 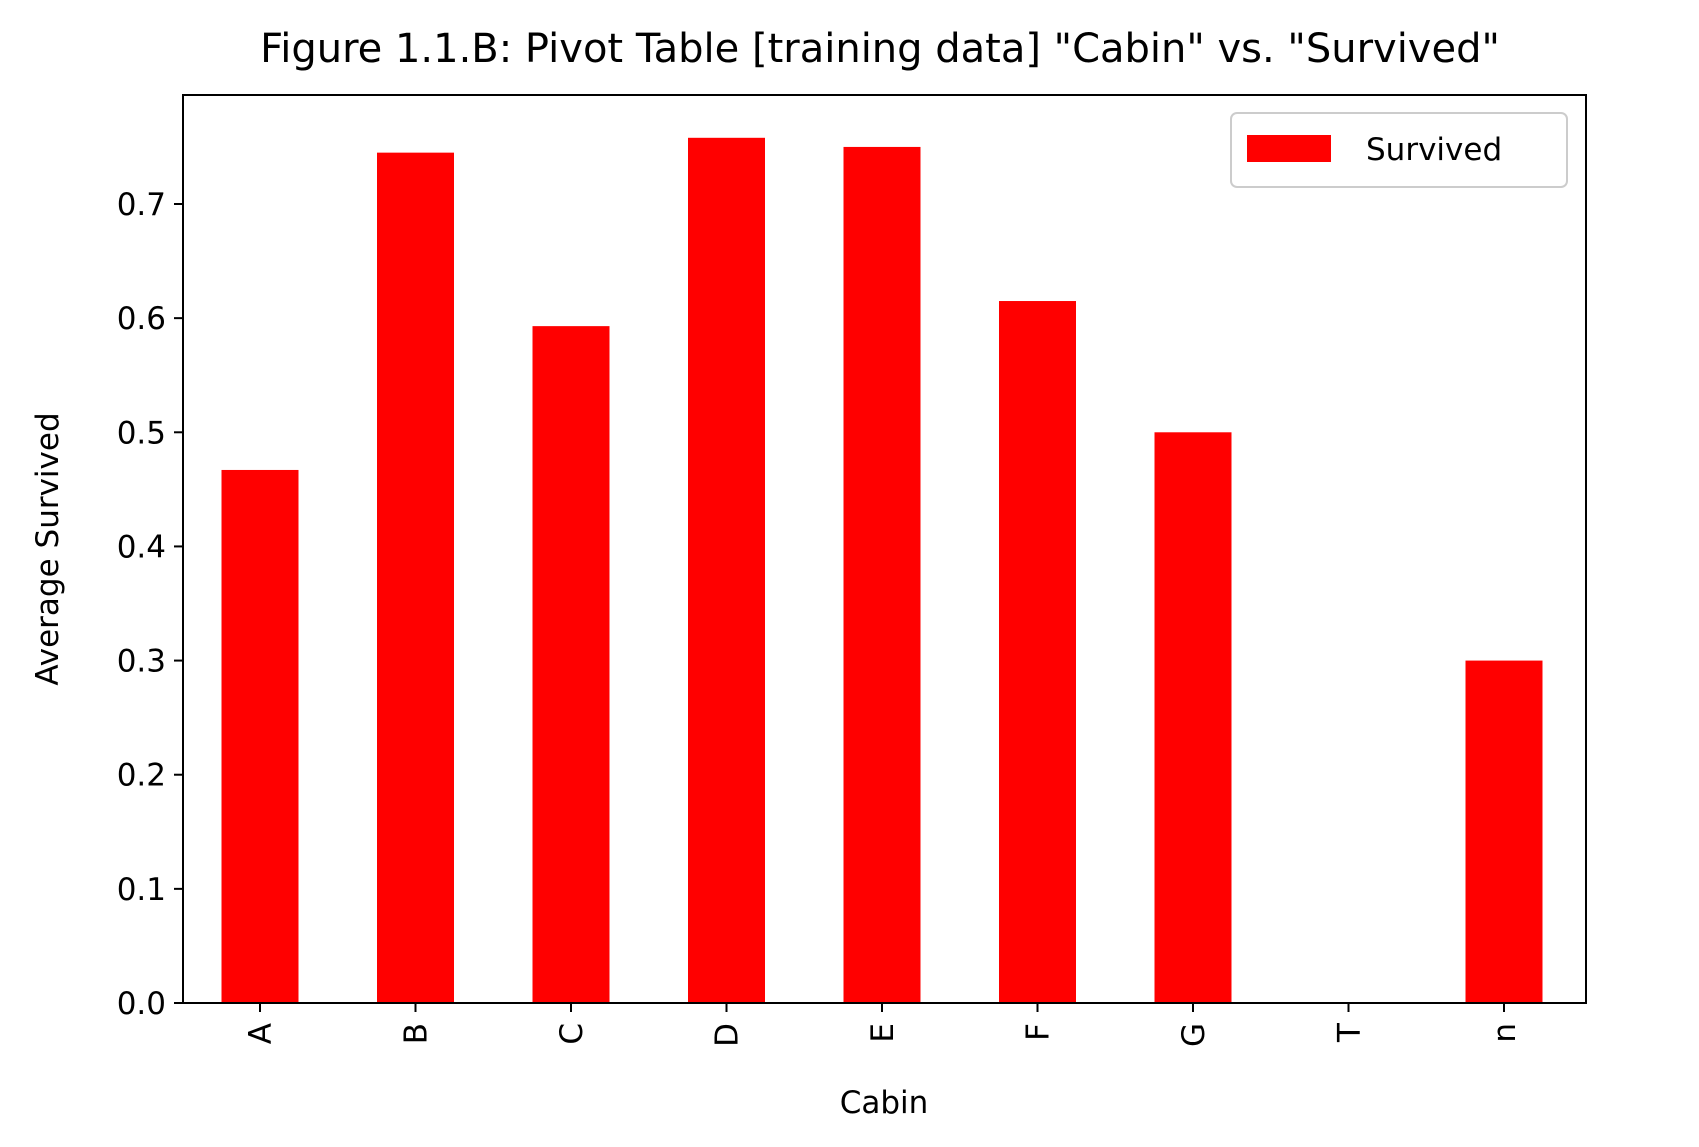 I want to click on x-tick-label-B: B, so click(x=417, y=1033).